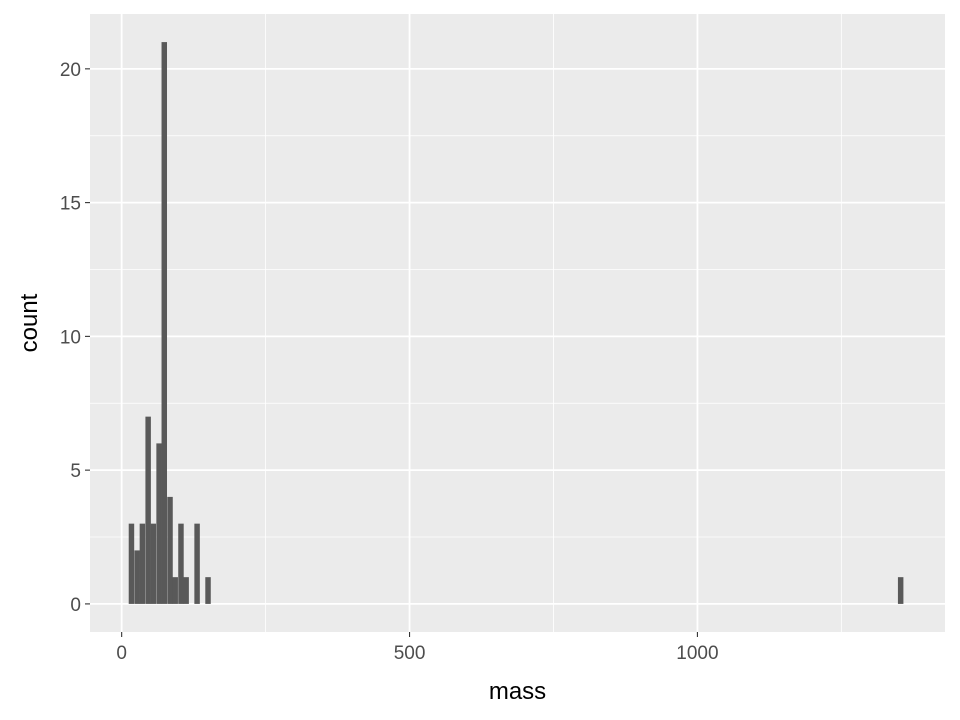  I want to click on x-tick-label: 0, so click(121, 653).